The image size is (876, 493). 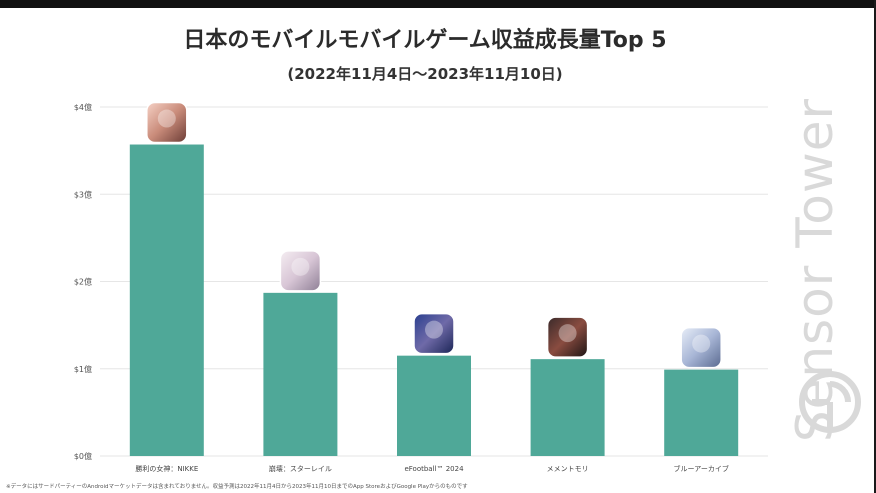 I want to click on y-axis-ticks: $0億 $1億 $2億 $3億 $4億, so click(x=83, y=281).